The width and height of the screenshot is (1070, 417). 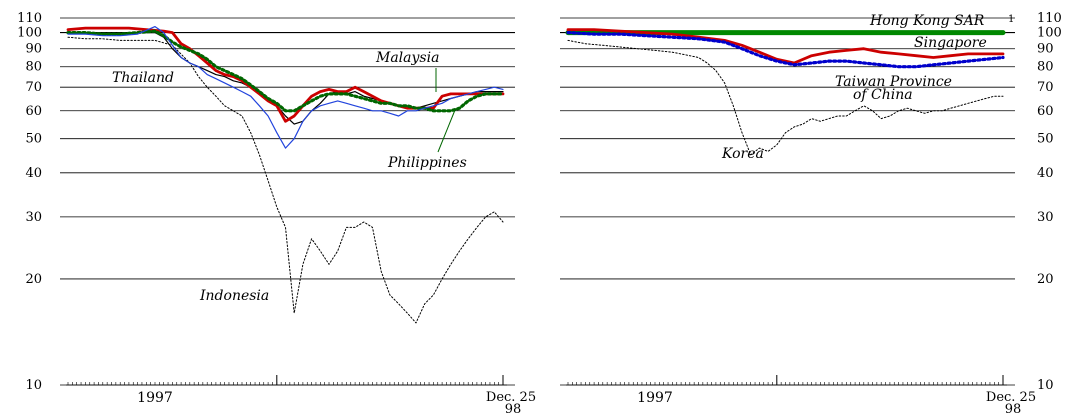 What do you see at coordinates (1045, 139) in the screenshot?
I see `ytick-label-right-50: 50` at bounding box center [1045, 139].